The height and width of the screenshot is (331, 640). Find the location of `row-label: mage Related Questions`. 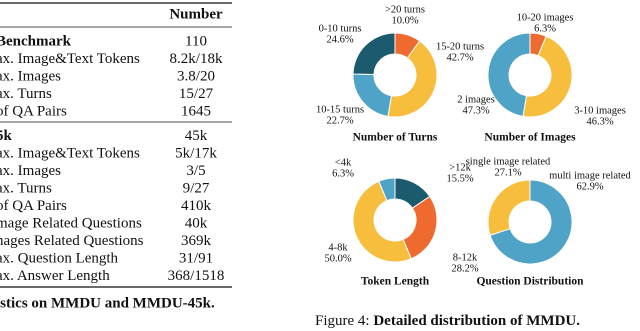

row-label: mage Related Questions is located at coordinates (71, 223).